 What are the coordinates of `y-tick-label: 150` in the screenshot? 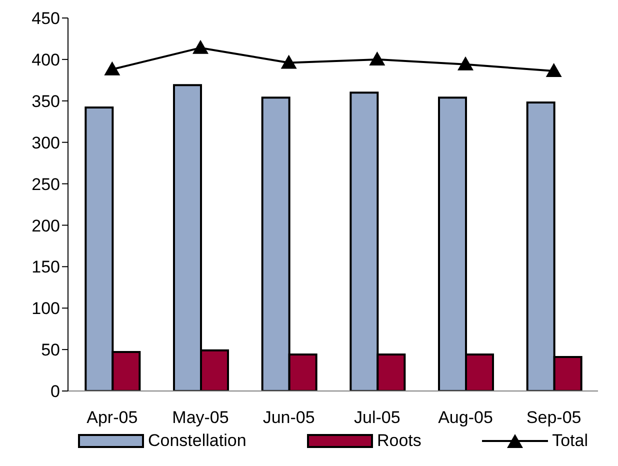 It's located at (46, 267).